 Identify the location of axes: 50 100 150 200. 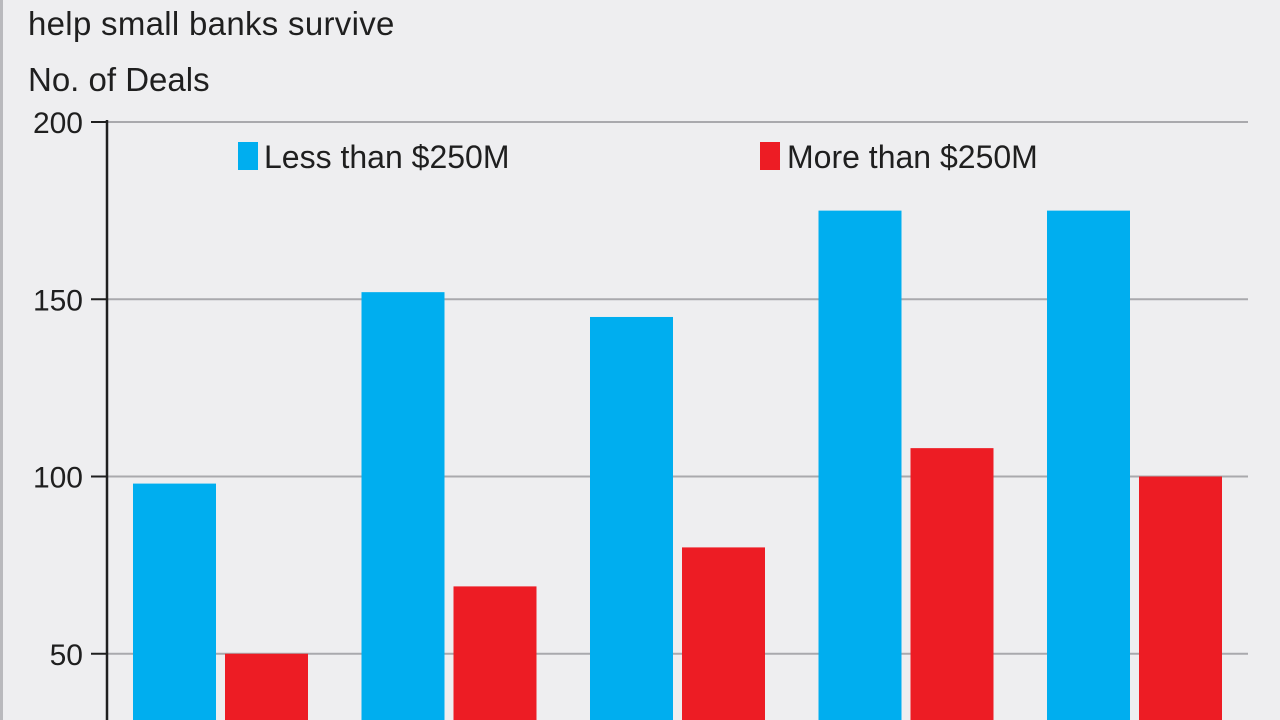
(71, 413).